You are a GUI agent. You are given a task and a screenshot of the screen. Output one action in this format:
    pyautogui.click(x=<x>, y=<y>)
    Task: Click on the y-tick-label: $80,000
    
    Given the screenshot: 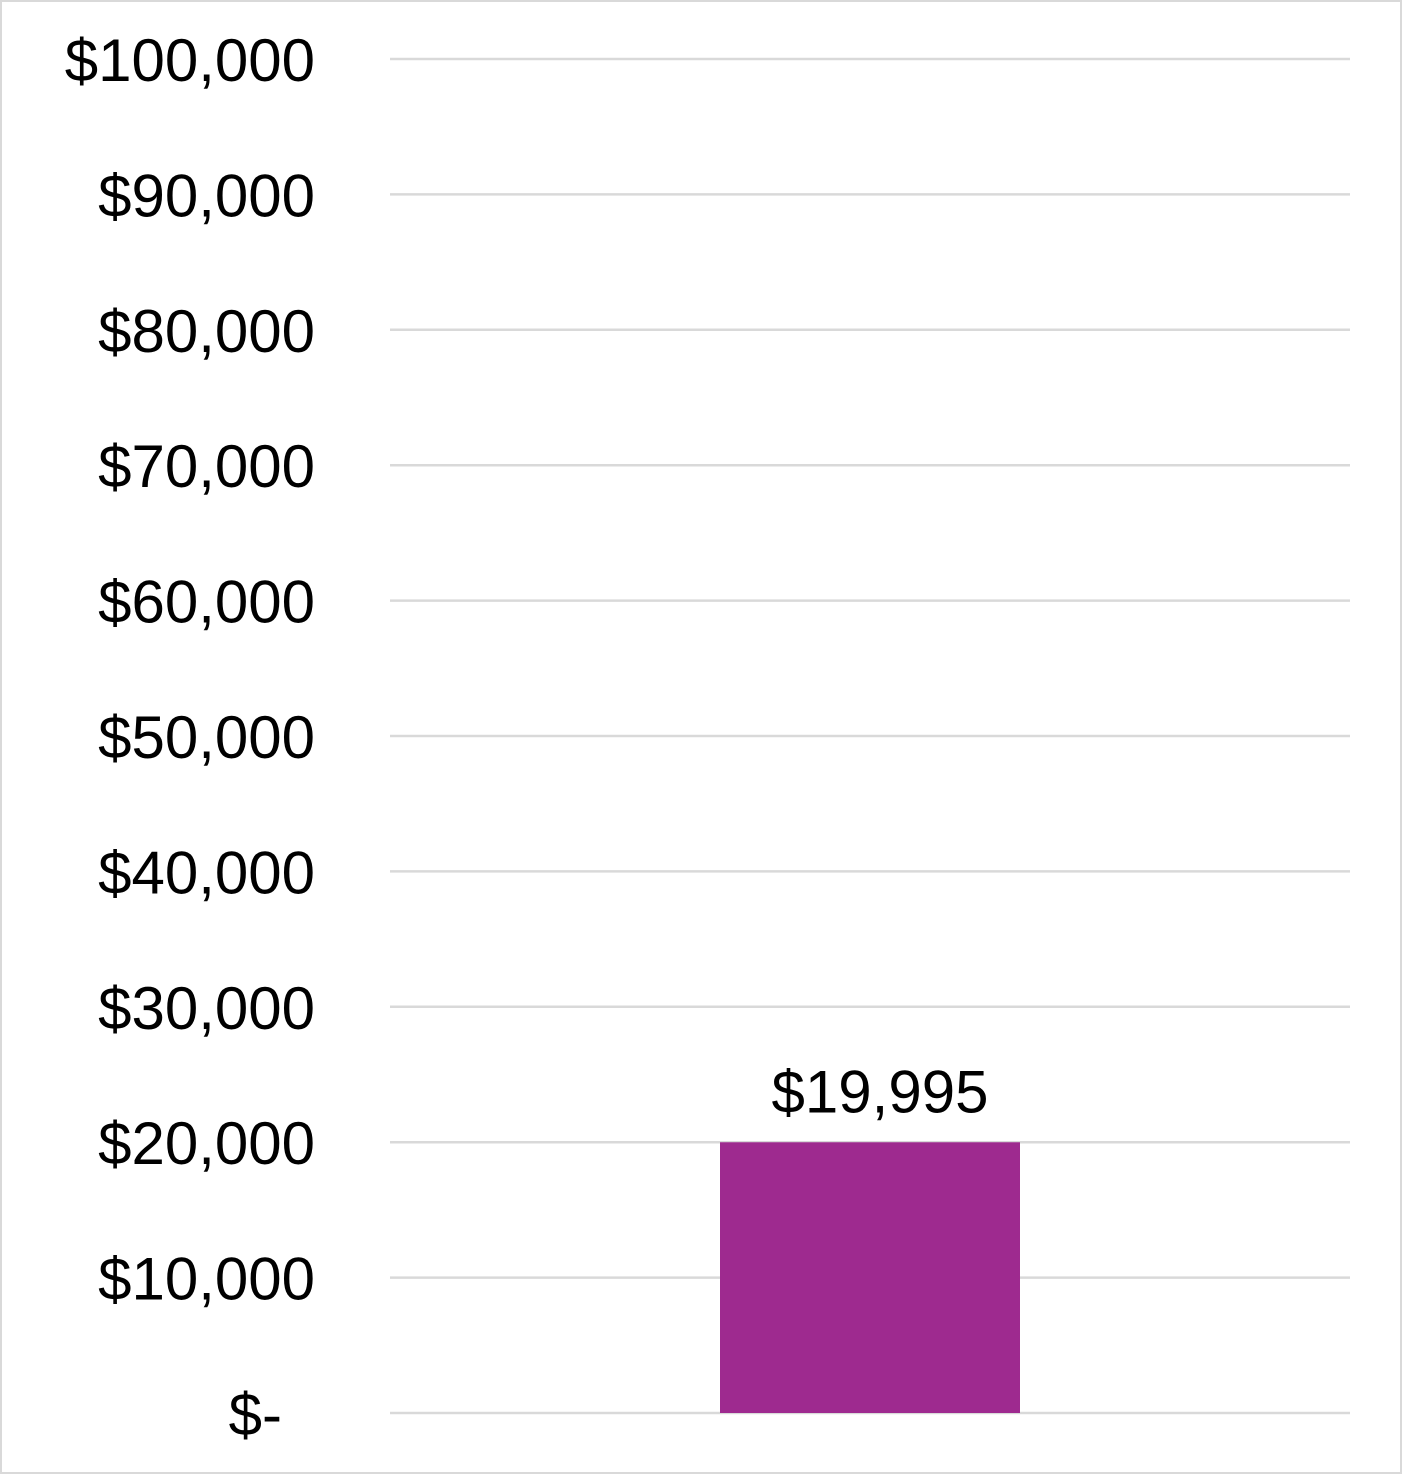 What is the action you would take?
    pyautogui.click(x=206, y=331)
    